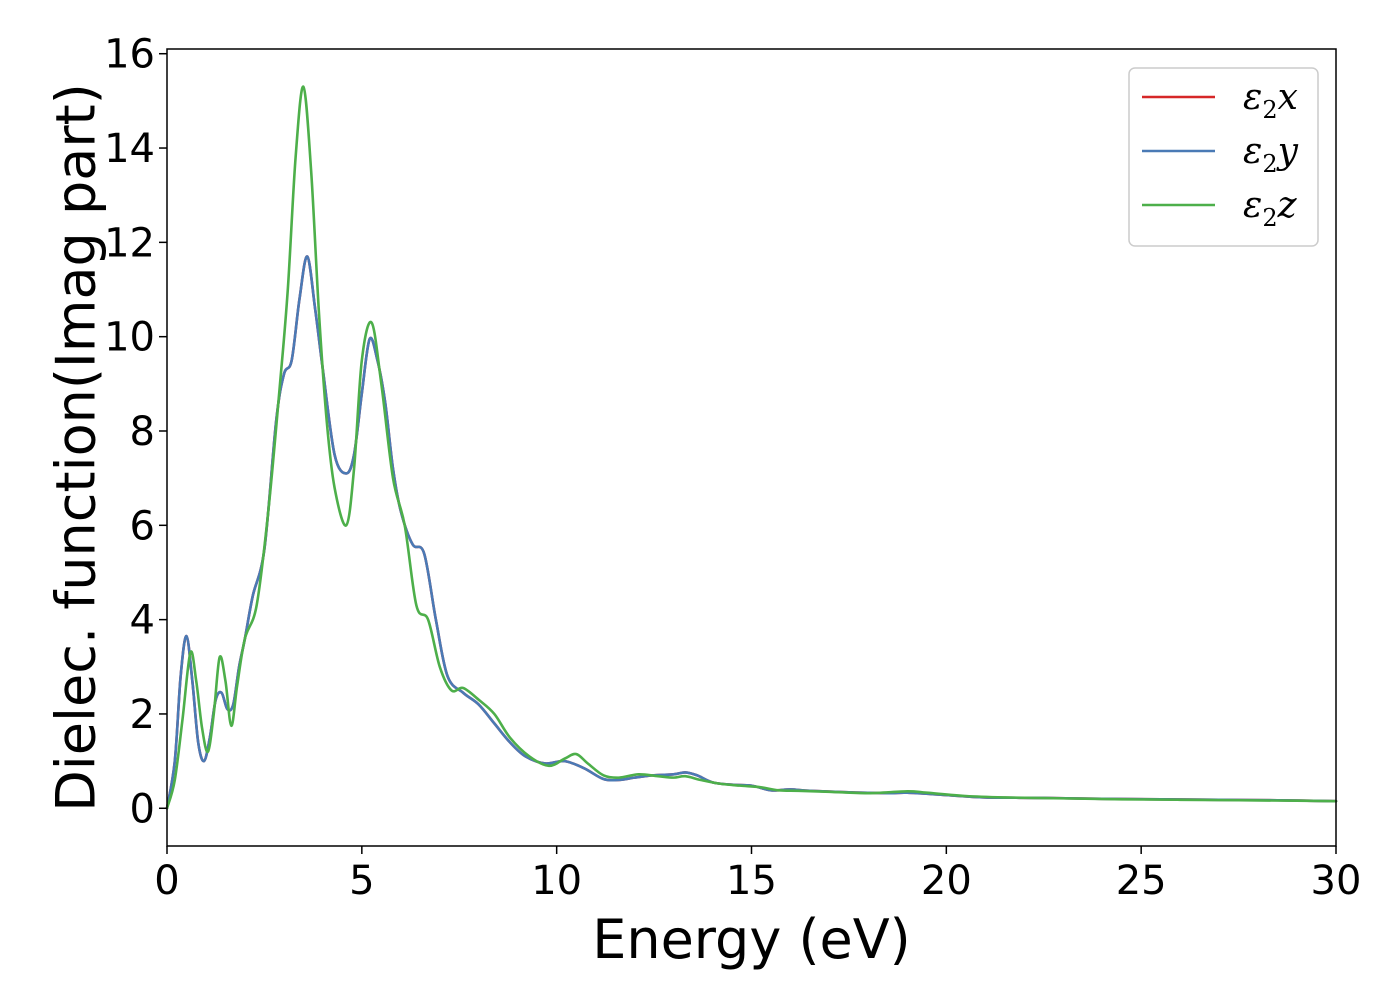 This screenshot has height=1000, width=1400. What do you see at coordinates (129, 338) in the screenshot?
I see `y-tick-label: 10` at bounding box center [129, 338].